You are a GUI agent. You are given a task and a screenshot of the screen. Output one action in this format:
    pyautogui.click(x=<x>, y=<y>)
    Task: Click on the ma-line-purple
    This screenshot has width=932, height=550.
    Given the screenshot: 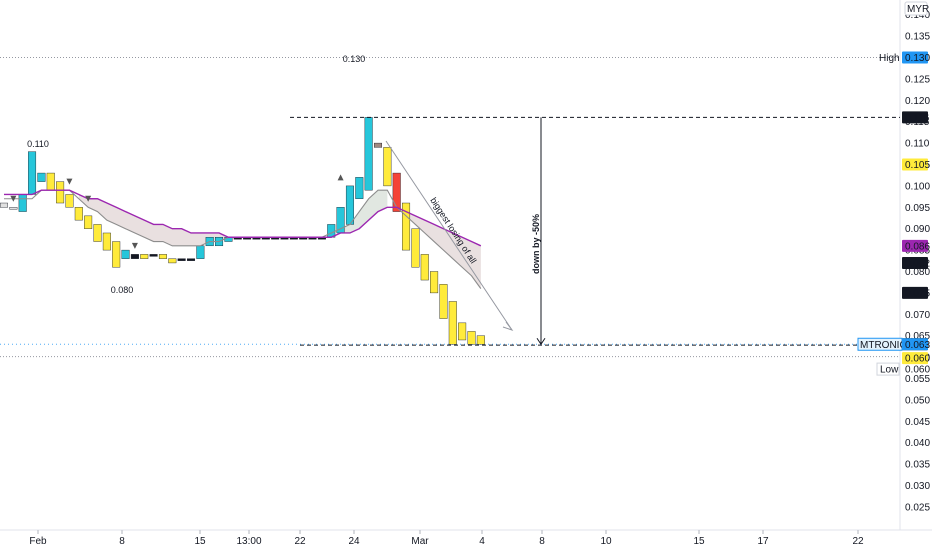 What is the action you would take?
    pyautogui.click(x=243, y=218)
    